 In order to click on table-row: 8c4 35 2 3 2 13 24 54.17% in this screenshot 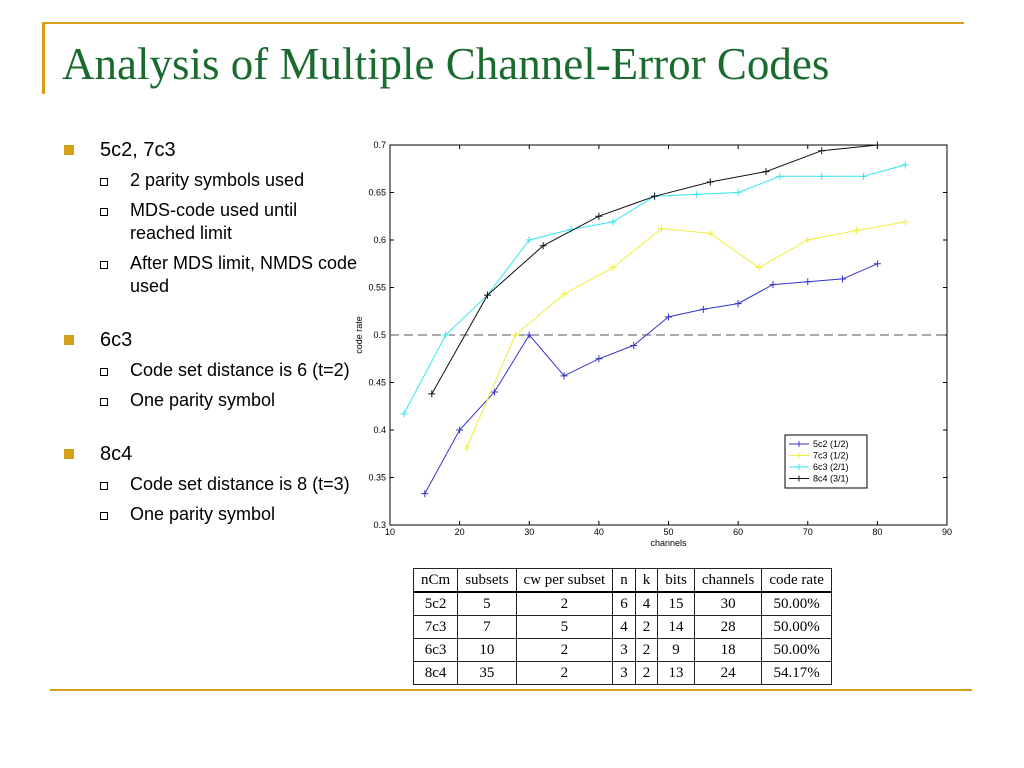, I will do `click(622, 673)`.